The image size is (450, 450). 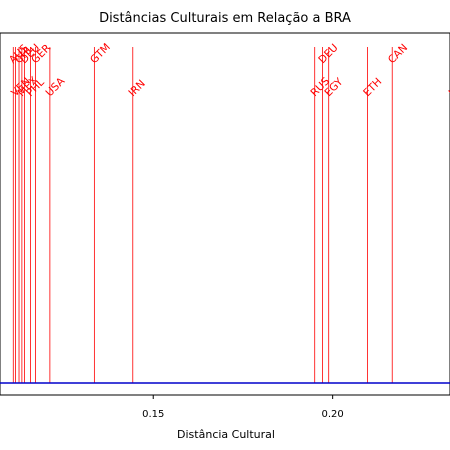 I want to click on country-label-eth: ETH, so click(x=372, y=87).